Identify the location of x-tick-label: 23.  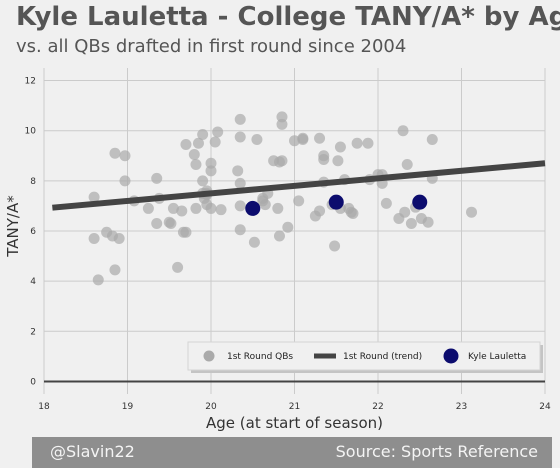
(461, 407).